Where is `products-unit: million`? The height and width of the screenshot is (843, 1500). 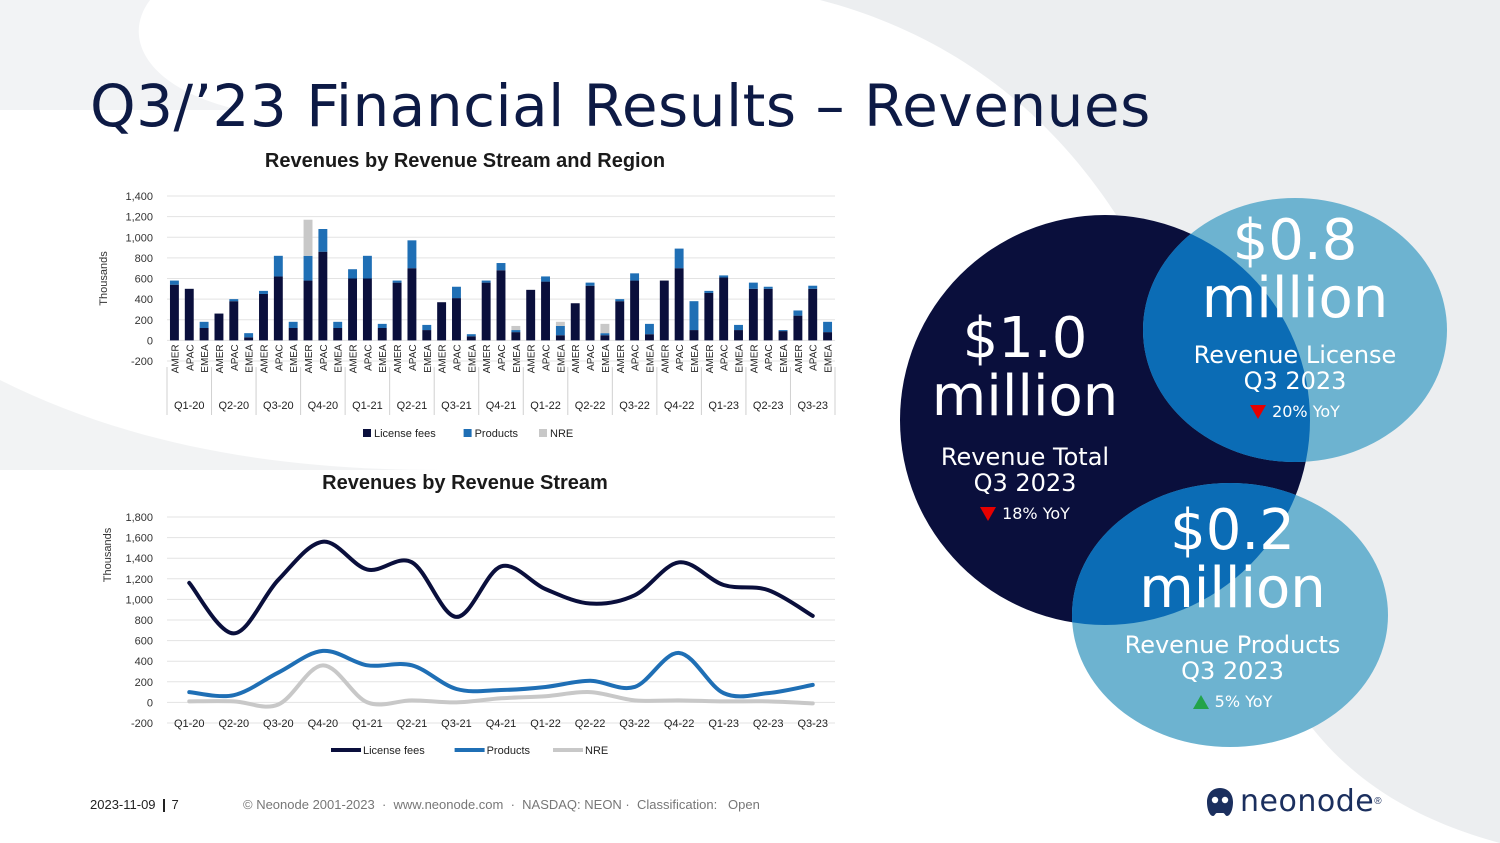
products-unit: million is located at coordinates (1232, 588).